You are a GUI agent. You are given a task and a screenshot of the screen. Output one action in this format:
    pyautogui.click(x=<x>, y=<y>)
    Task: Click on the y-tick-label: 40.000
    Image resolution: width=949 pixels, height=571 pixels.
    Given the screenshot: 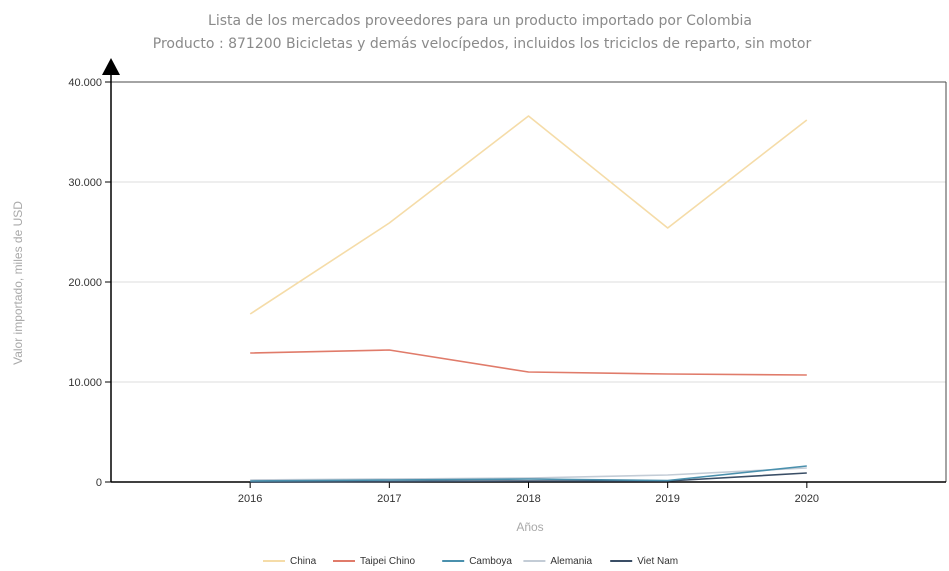 What is the action you would take?
    pyautogui.click(x=85, y=83)
    